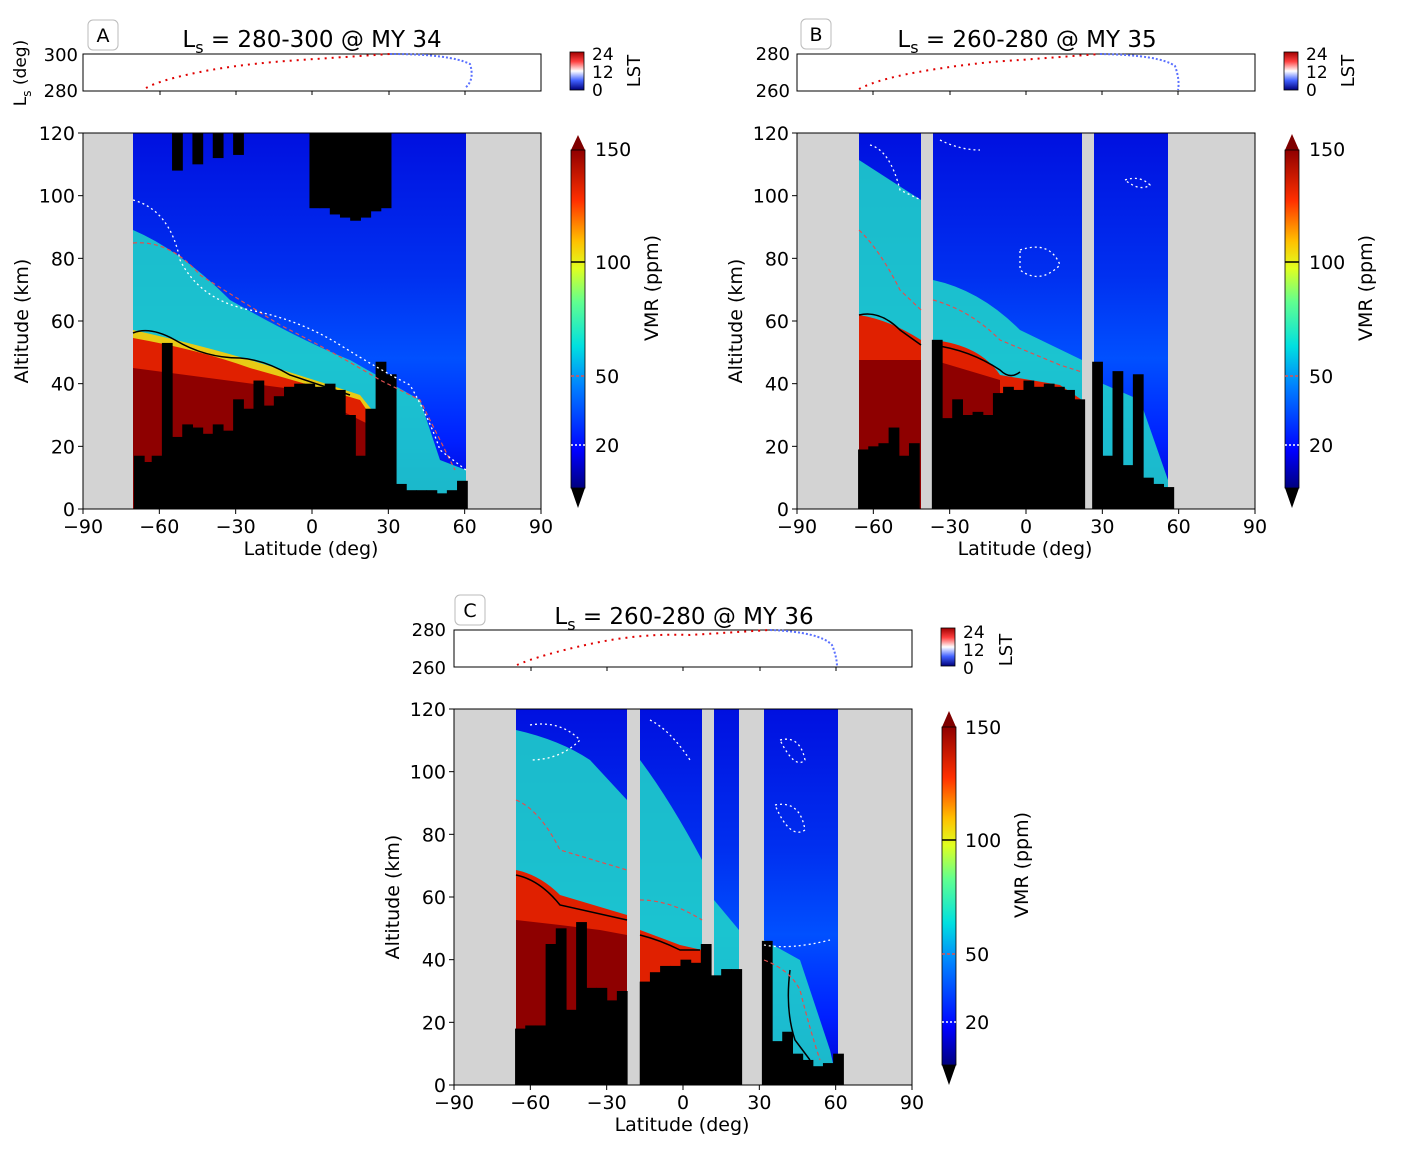 Image resolution: width=1423 pixels, height=1152 pixels. Describe the element at coordinates (1311, 91) in the screenshot. I see `lst-tick: 0` at that location.